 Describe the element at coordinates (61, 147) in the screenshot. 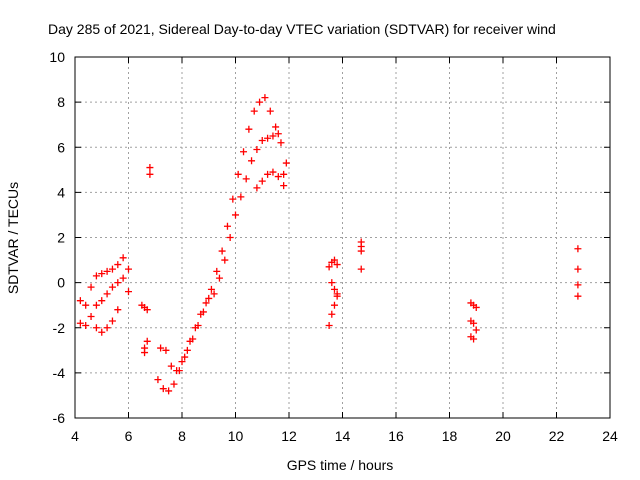

I see `y-tick-label: 6` at that location.